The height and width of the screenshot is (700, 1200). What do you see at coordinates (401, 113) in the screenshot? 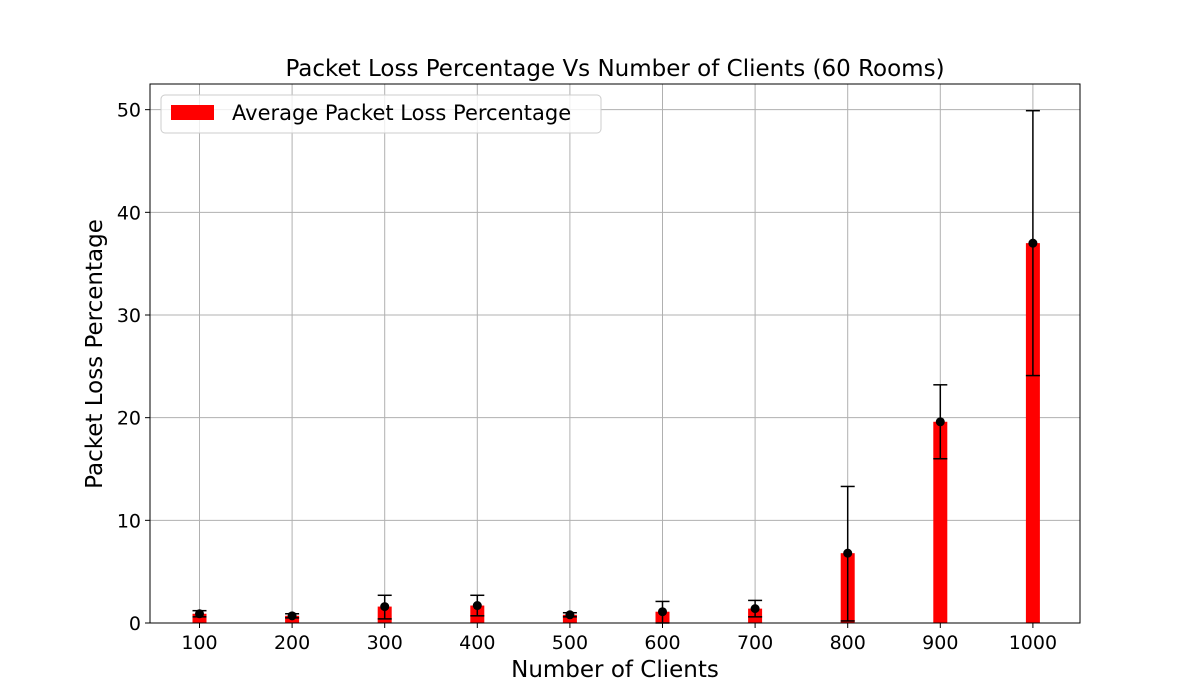
I see `legend-label: Average Packet Loss Percentage` at bounding box center [401, 113].